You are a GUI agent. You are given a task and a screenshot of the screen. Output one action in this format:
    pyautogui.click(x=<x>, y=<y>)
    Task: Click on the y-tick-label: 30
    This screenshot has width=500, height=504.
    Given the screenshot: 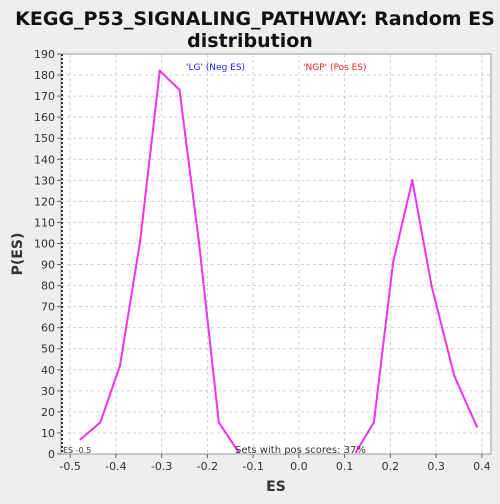 What is the action you would take?
    pyautogui.click(x=48, y=391)
    